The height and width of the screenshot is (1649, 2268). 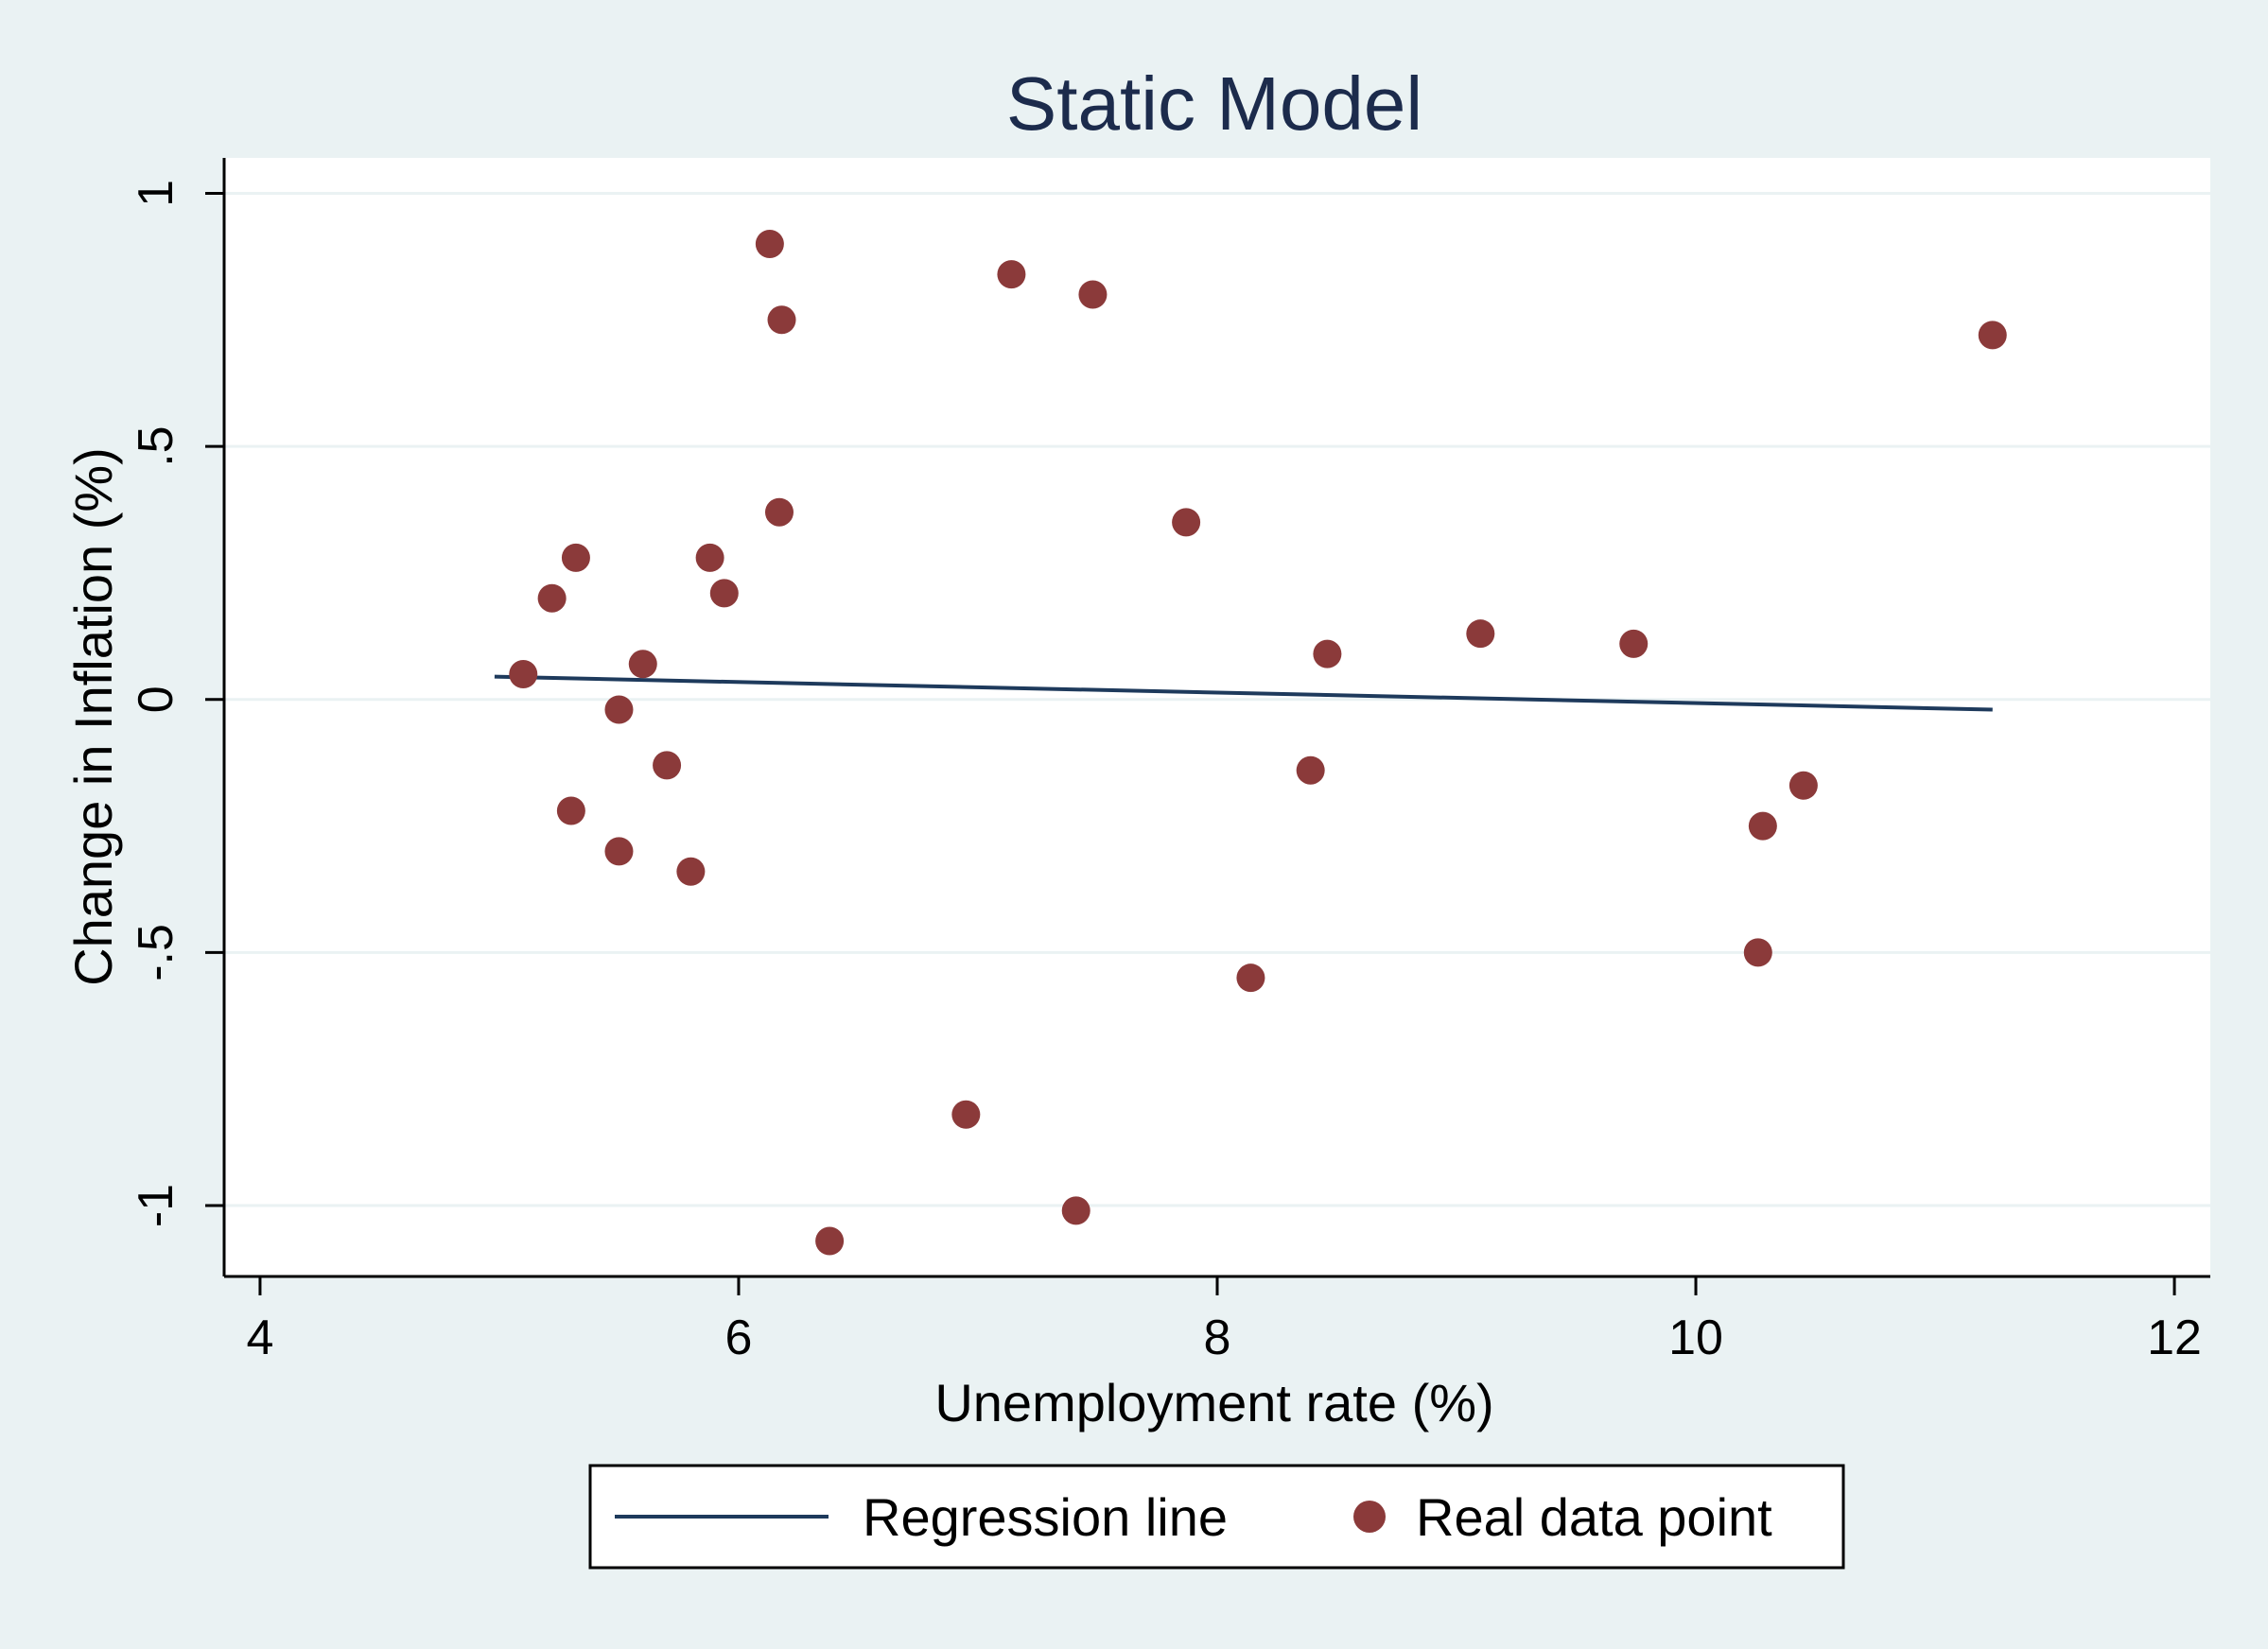 What do you see at coordinates (1695, 1338) in the screenshot?
I see `x-tick-label-3: 10` at bounding box center [1695, 1338].